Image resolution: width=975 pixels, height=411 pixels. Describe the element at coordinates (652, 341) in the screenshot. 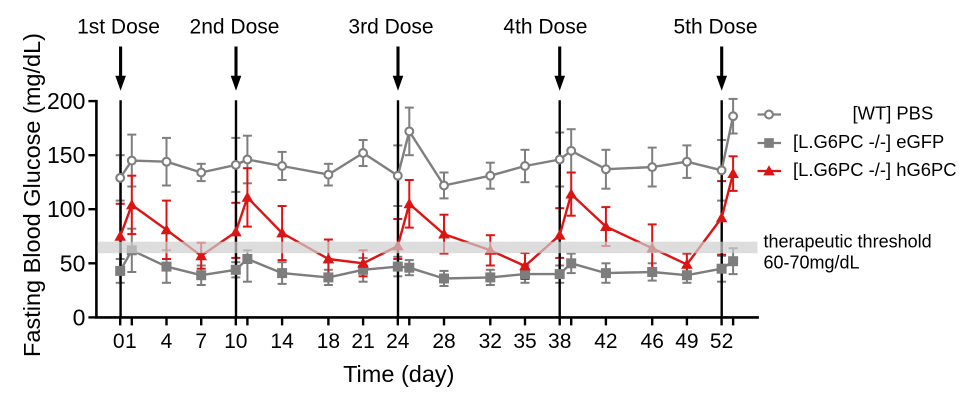

I see `svg-text: 46` at that location.